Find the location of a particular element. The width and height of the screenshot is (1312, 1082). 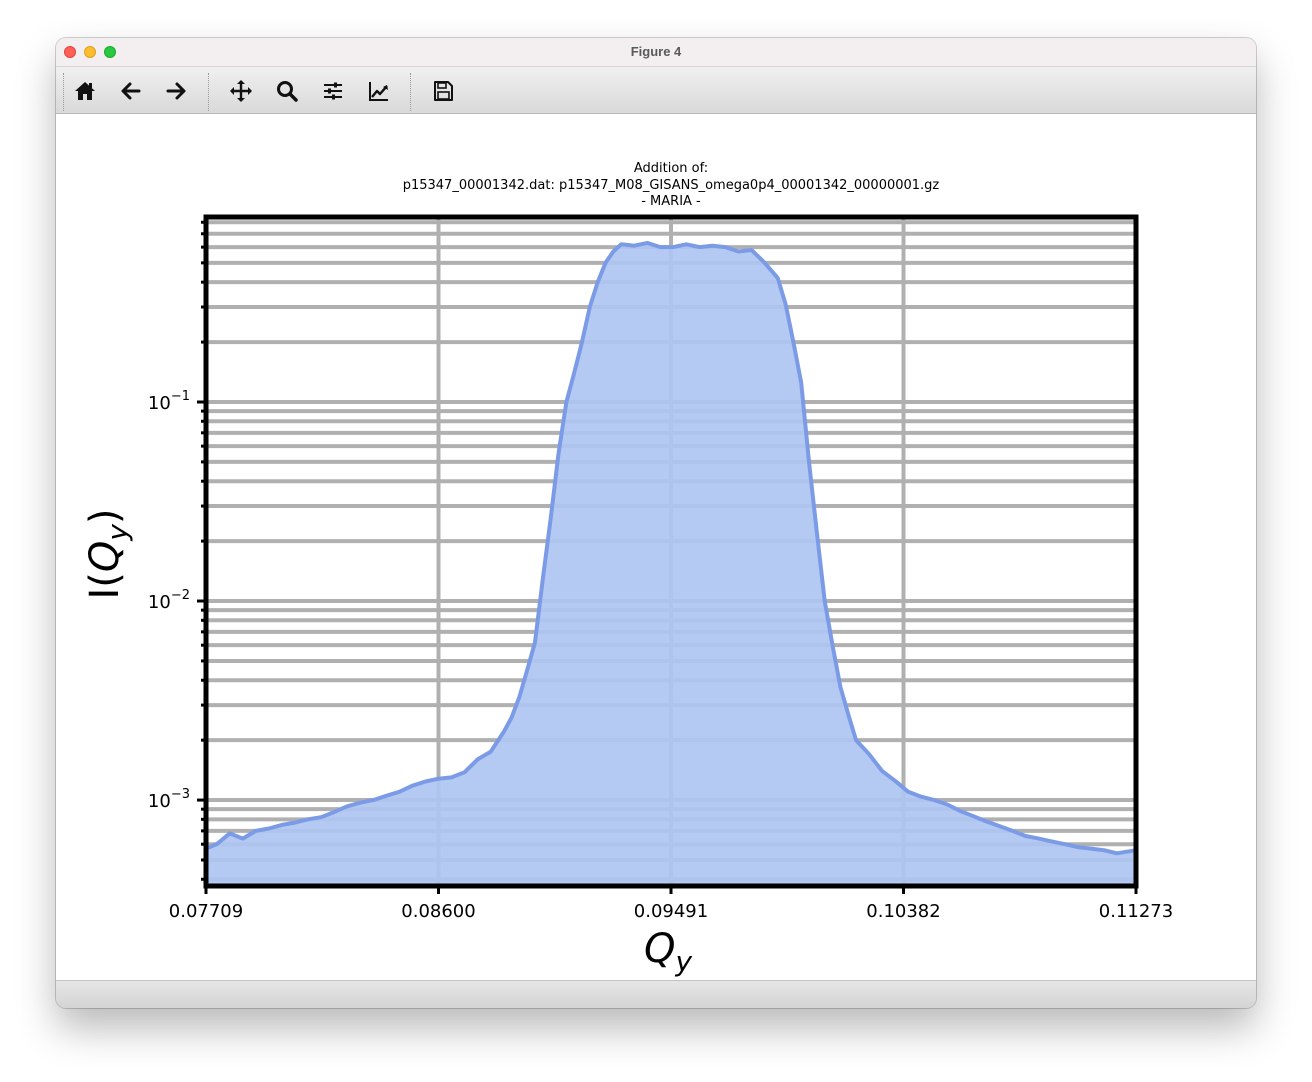

x-axis-label: Qy is located at coordinates (668, 952).